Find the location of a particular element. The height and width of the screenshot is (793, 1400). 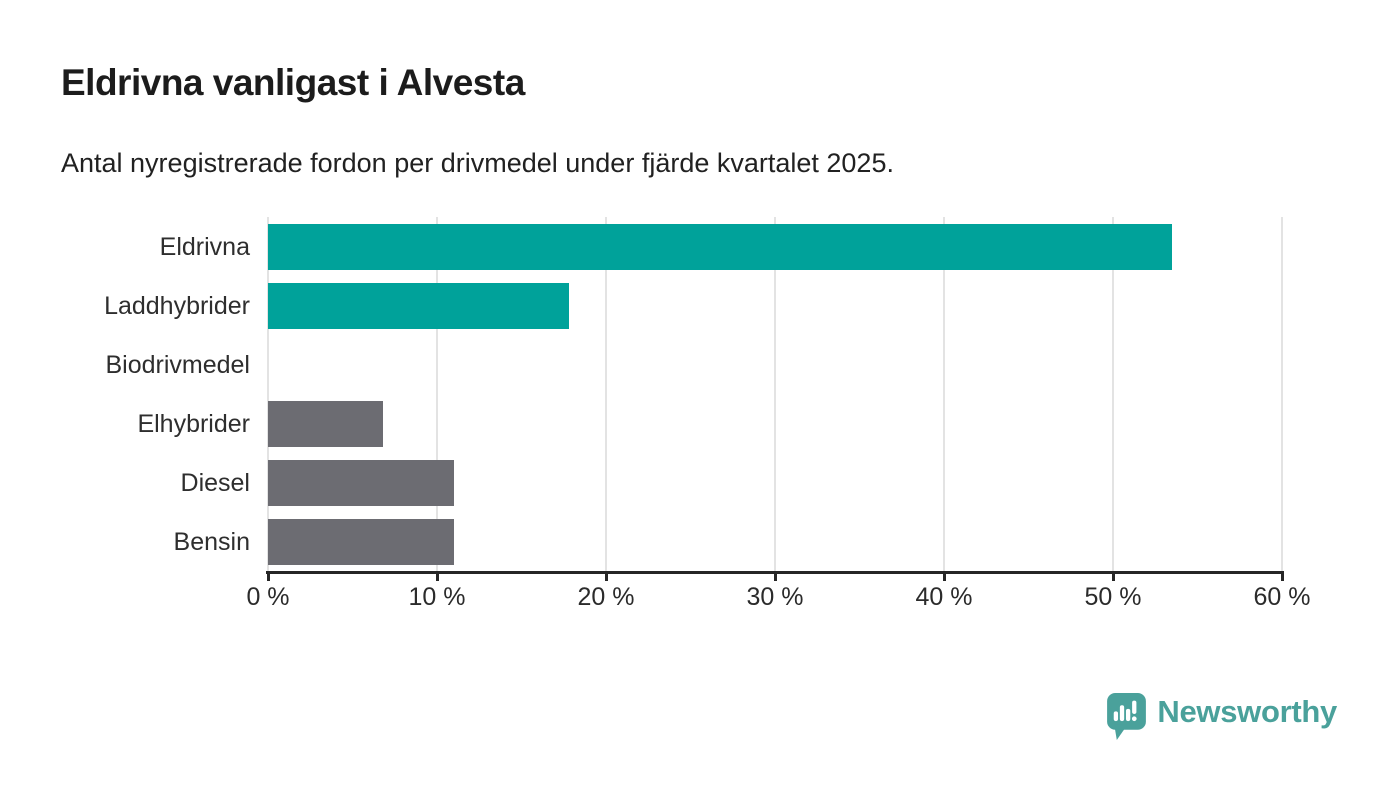

category-label: Eldrivna is located at coordinates (204, 246).